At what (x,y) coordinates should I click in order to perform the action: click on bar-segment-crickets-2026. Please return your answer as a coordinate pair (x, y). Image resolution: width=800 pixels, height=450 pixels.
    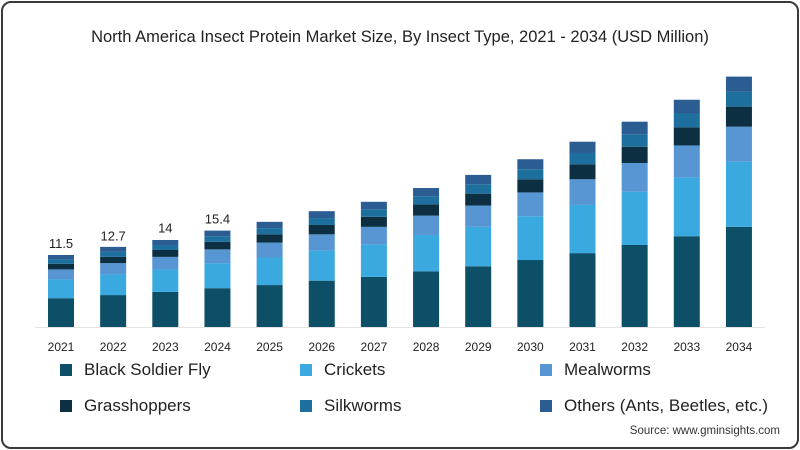
    Looking at the image, I should click on (321, 265).